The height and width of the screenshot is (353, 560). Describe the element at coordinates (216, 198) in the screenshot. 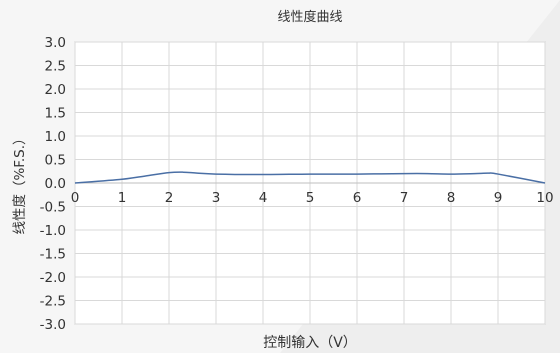

I see `x-tick-label: 3` at that location.